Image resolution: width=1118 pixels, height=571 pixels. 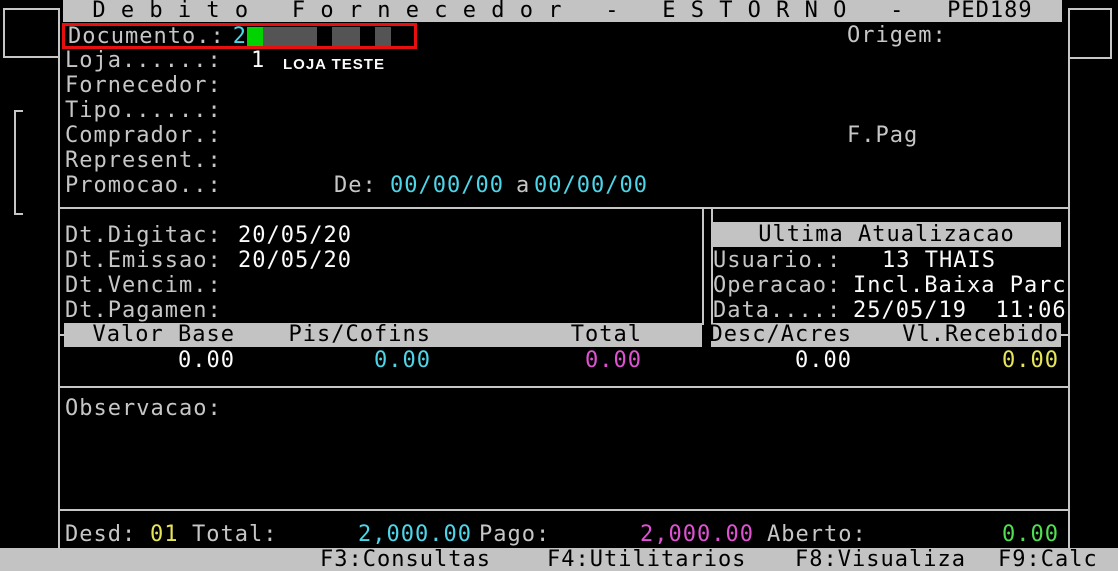 I want to click on col-header-desc-acres: Desc/Acres, so click(x=780, y=334).